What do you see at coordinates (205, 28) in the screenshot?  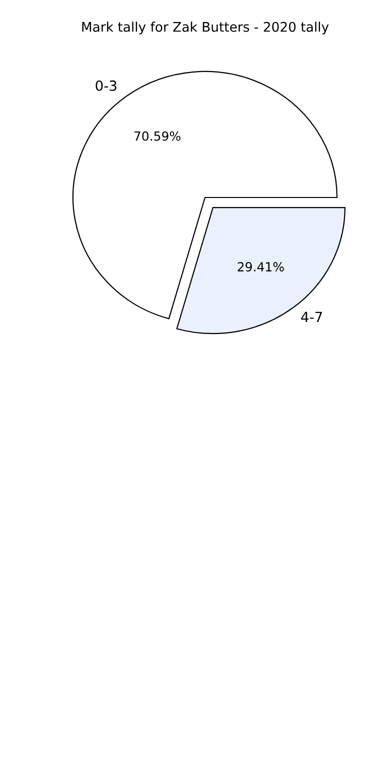 I see `chart-title: Mark tally for Zak Butters - 2020 tally` at bounding box center [205, 28].